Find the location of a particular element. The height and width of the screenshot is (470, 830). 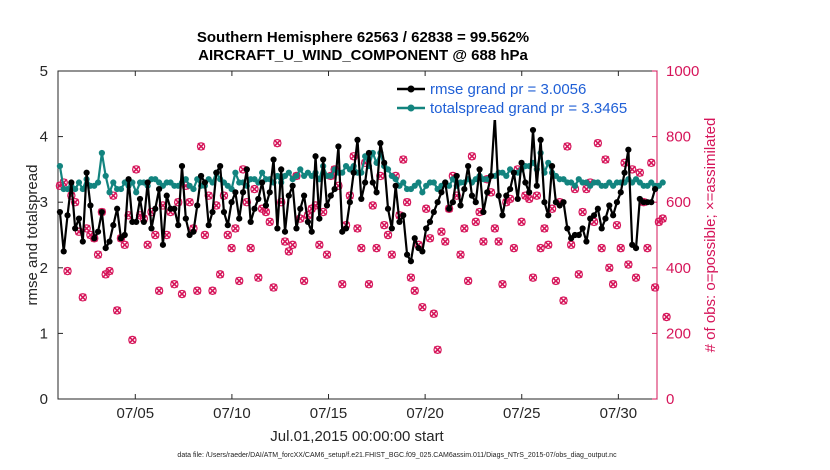

legend-spread-label: totalspread grand pr = 3.3465 is located at coordinates (528, 108).